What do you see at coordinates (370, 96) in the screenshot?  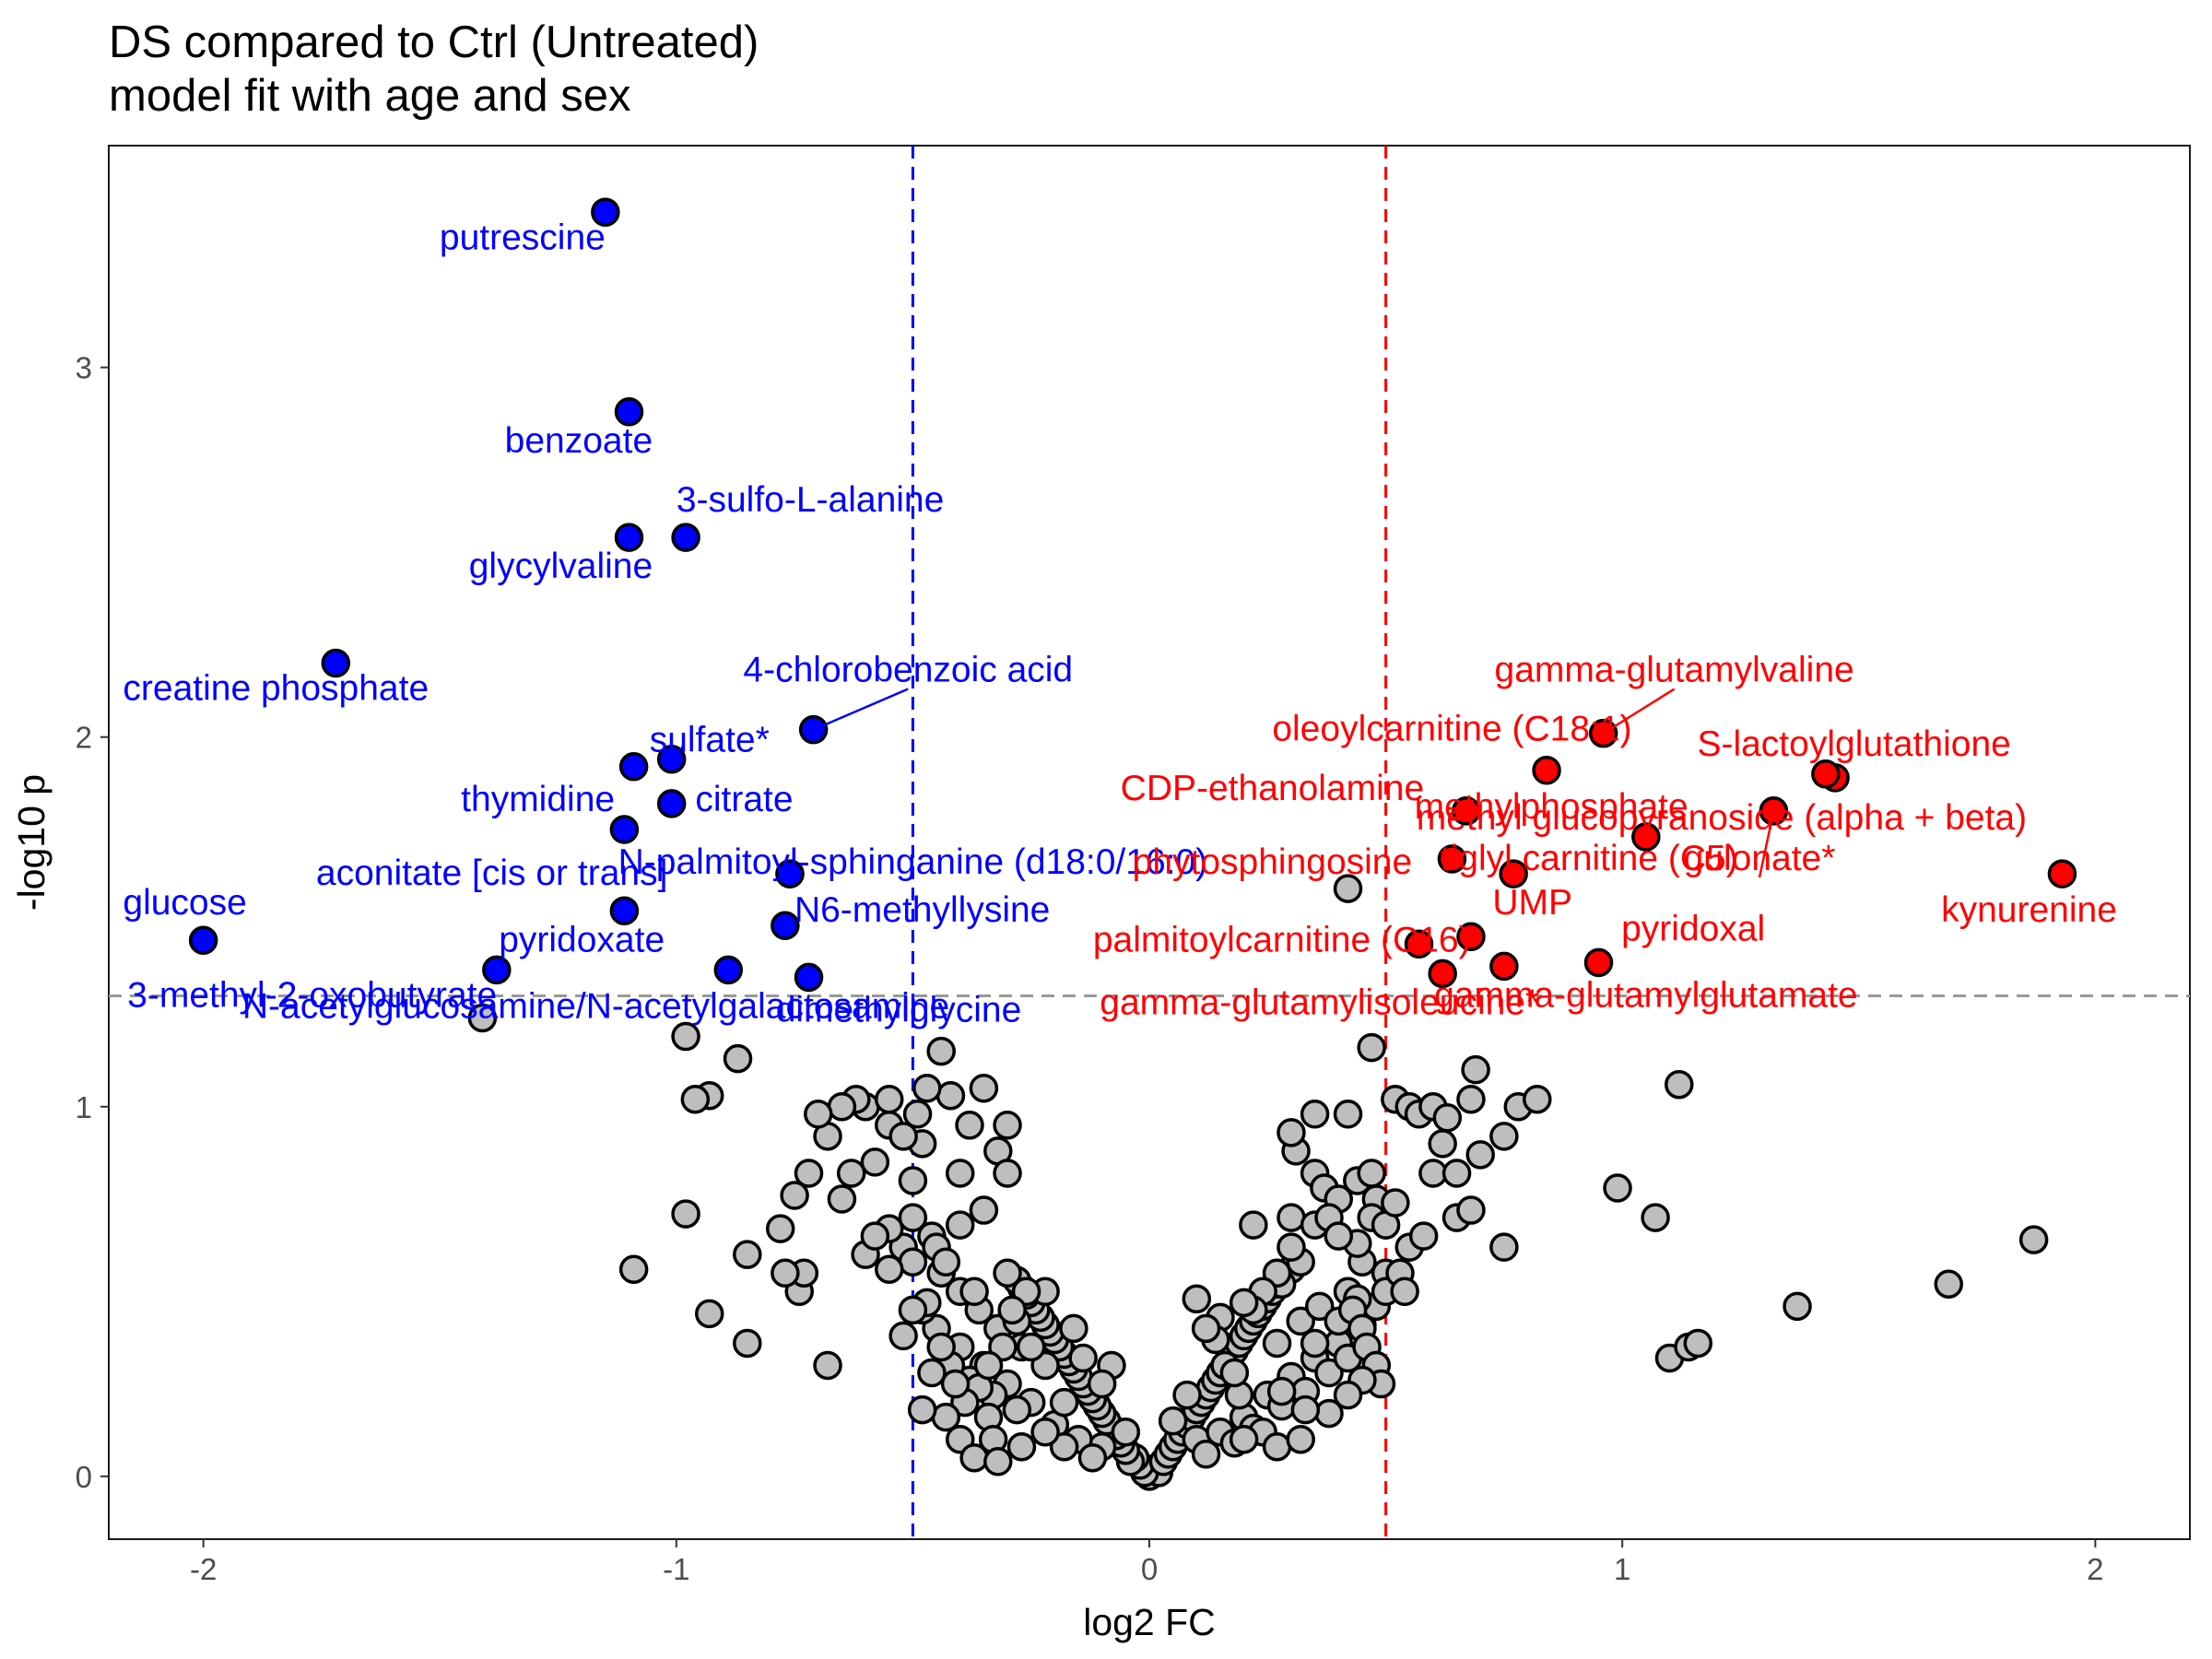 I see `chart-subtitle: model fit with age and sex` at bounding box center [370, 96].